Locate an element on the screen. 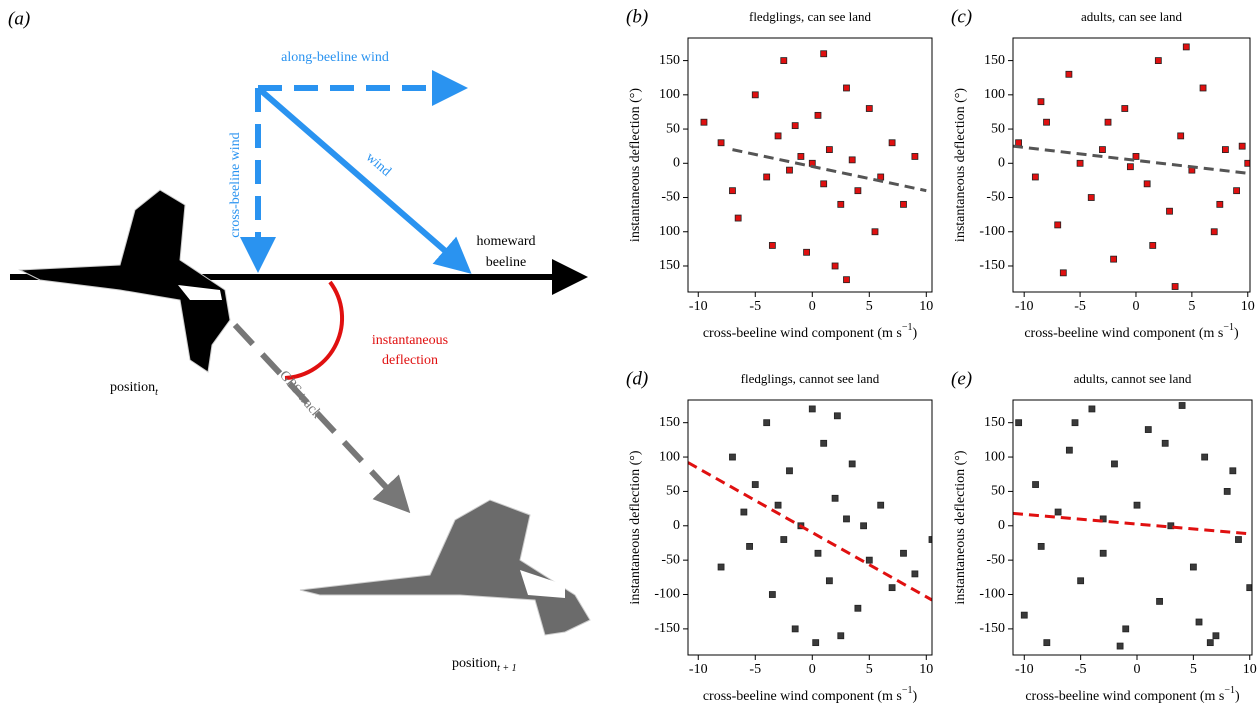  deflection-arc is located at coordinates (314, 330).